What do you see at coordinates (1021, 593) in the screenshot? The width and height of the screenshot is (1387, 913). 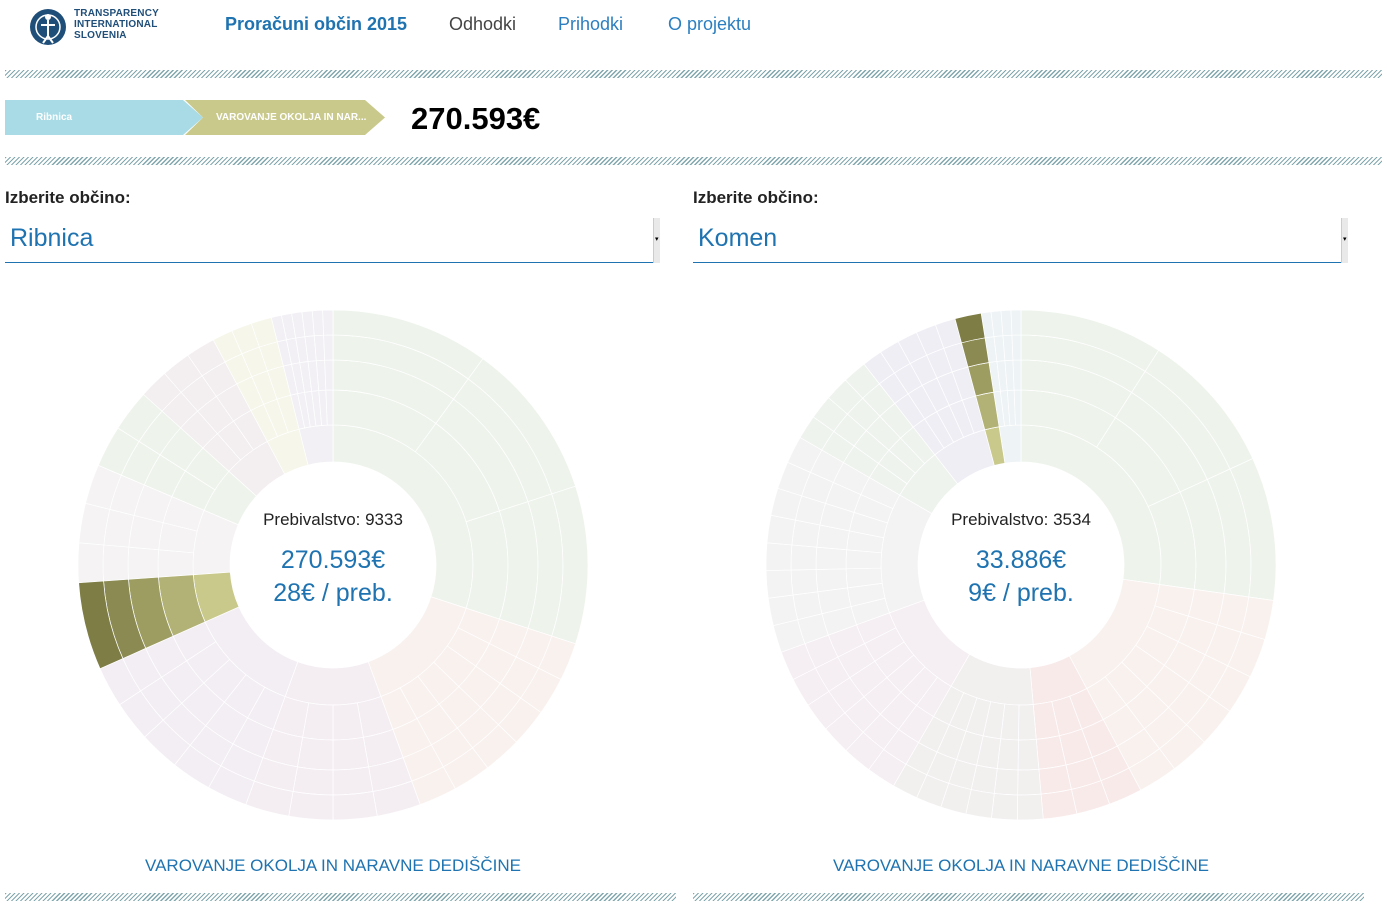 I see `per-capita-right: 9€ / preb.` at bounding box center [1021, 593].